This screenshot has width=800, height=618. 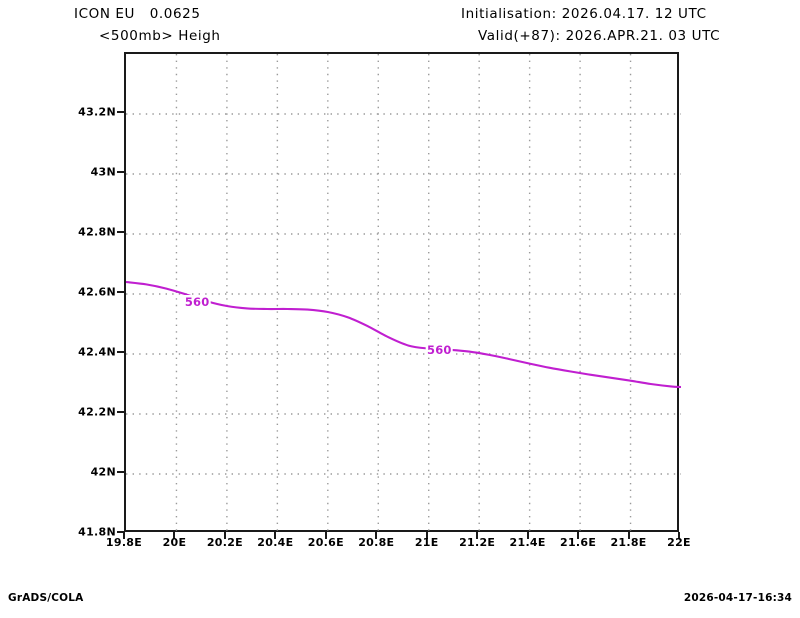 I want to click on y-axis-label: 42.6N, so click(x=97, y=292).